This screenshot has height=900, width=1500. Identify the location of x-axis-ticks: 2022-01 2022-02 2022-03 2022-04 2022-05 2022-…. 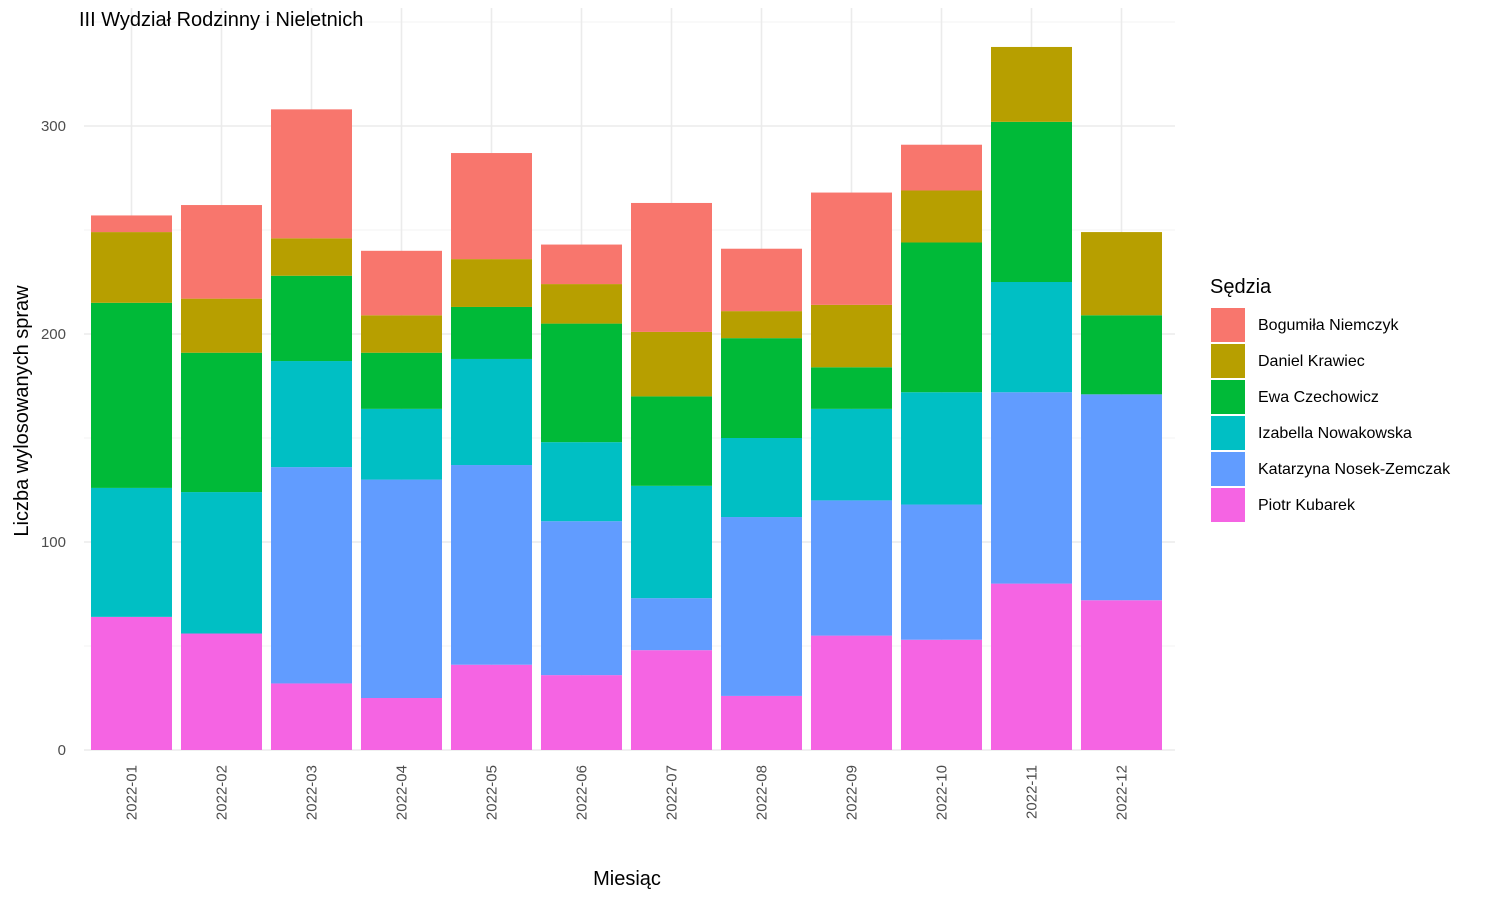
(627, 792).